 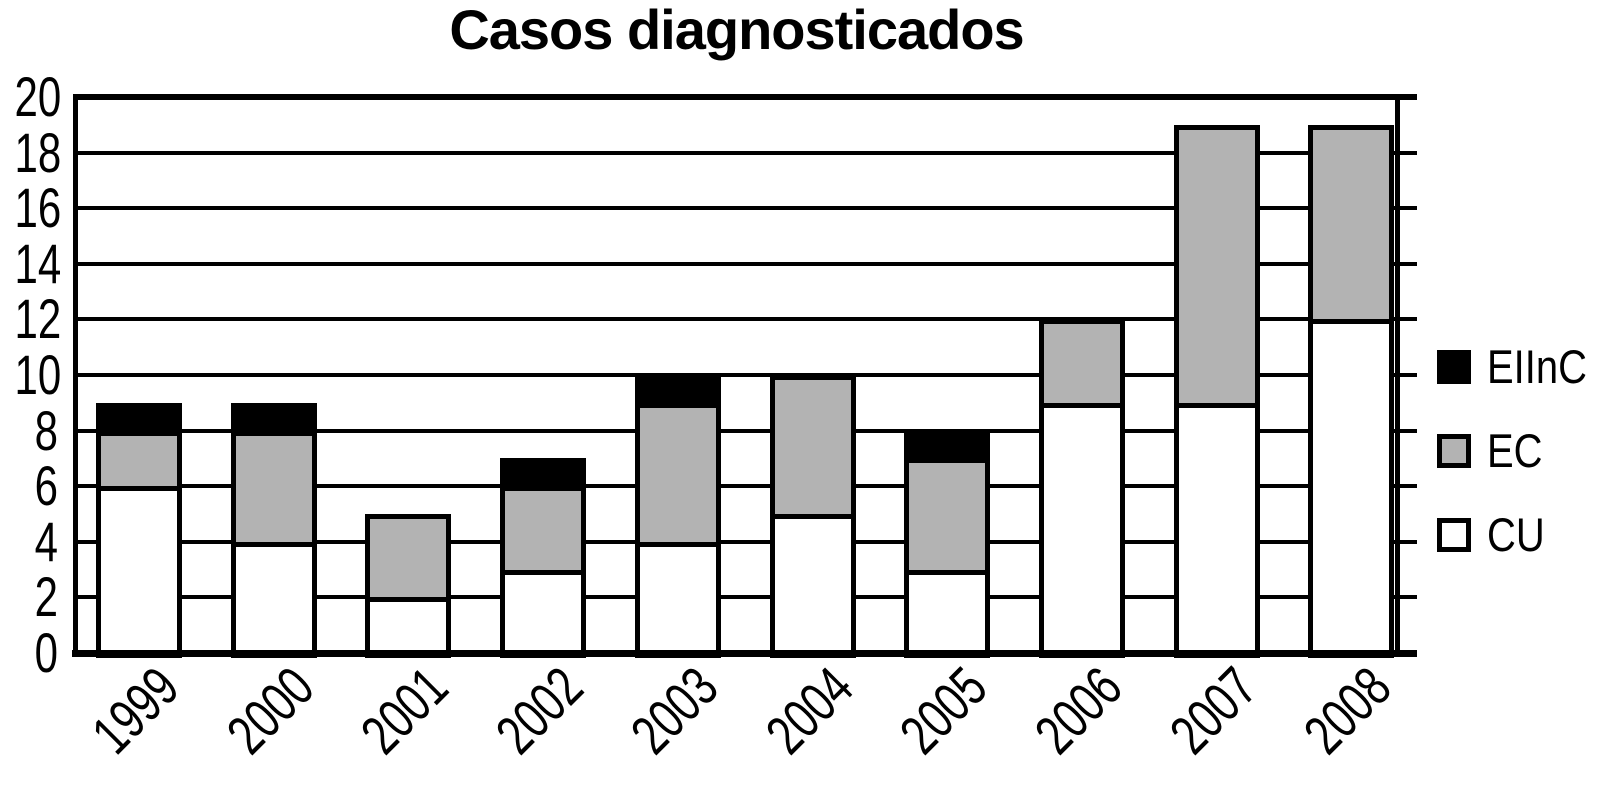 I want to click on bar-segment-EC-2004, so click(x=812, y=447).